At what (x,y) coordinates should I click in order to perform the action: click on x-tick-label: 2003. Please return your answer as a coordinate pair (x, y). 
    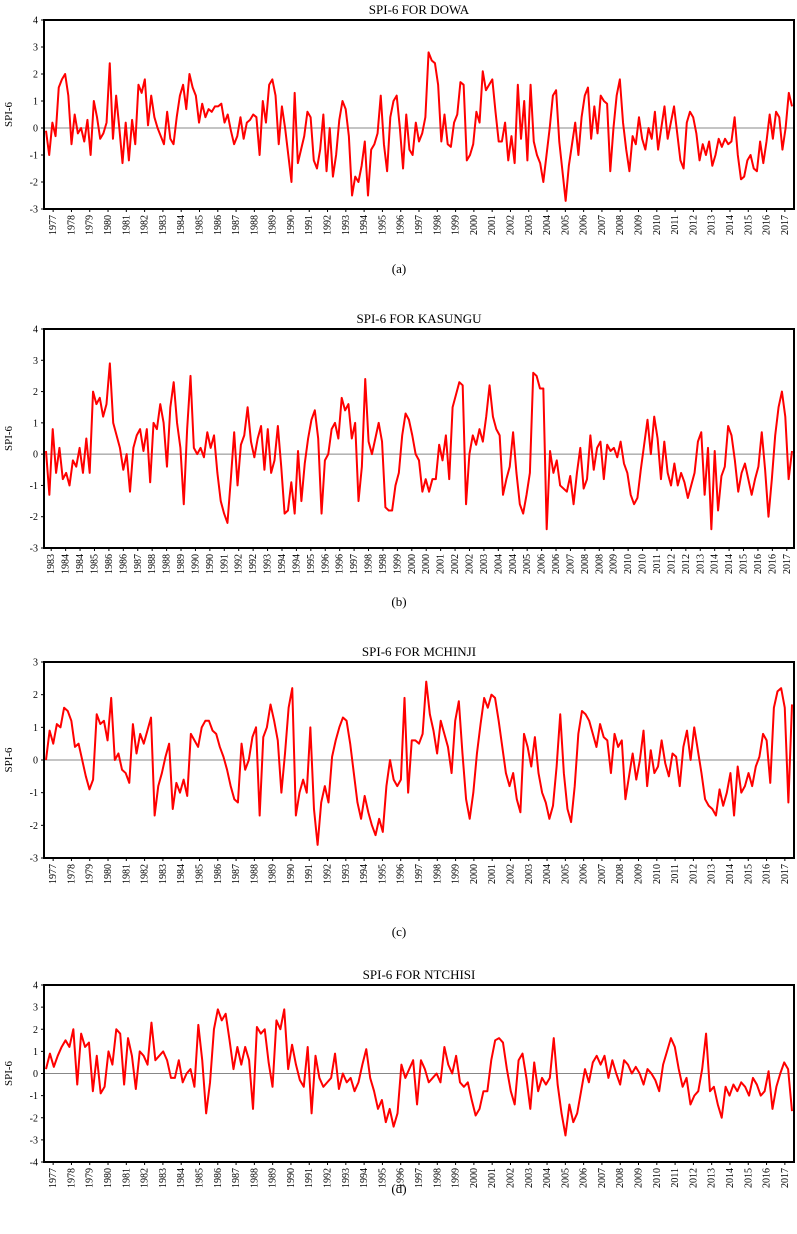
    Looking at the image, I should click on (529, 874).